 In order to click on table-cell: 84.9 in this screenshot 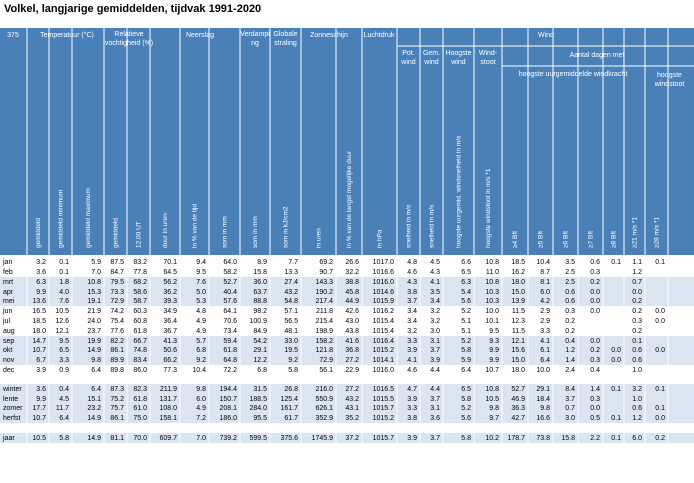, I will do `click(260, 331)`.